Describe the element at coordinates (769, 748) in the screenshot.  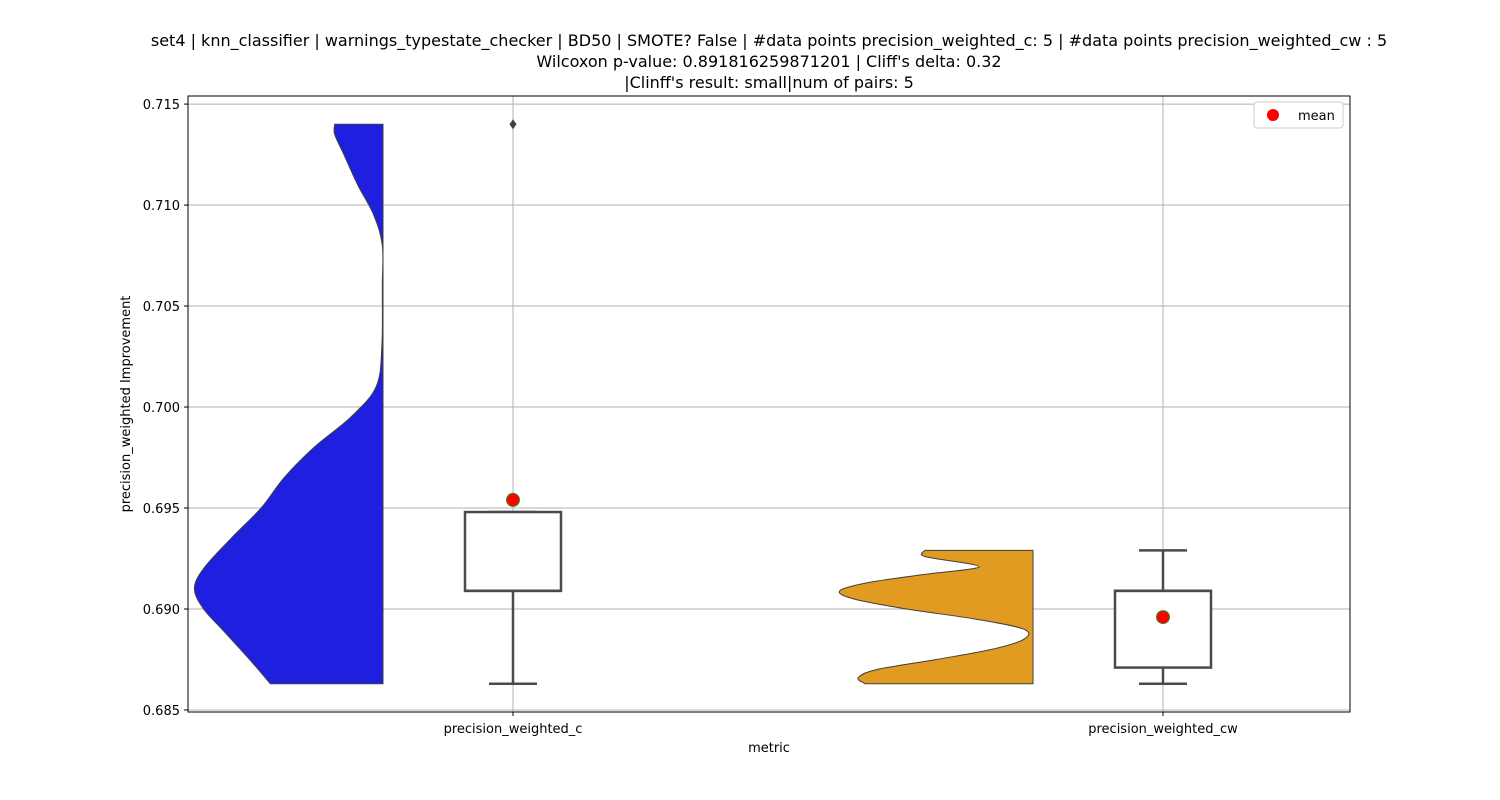
I see `x-axis-label: metric` at that location.